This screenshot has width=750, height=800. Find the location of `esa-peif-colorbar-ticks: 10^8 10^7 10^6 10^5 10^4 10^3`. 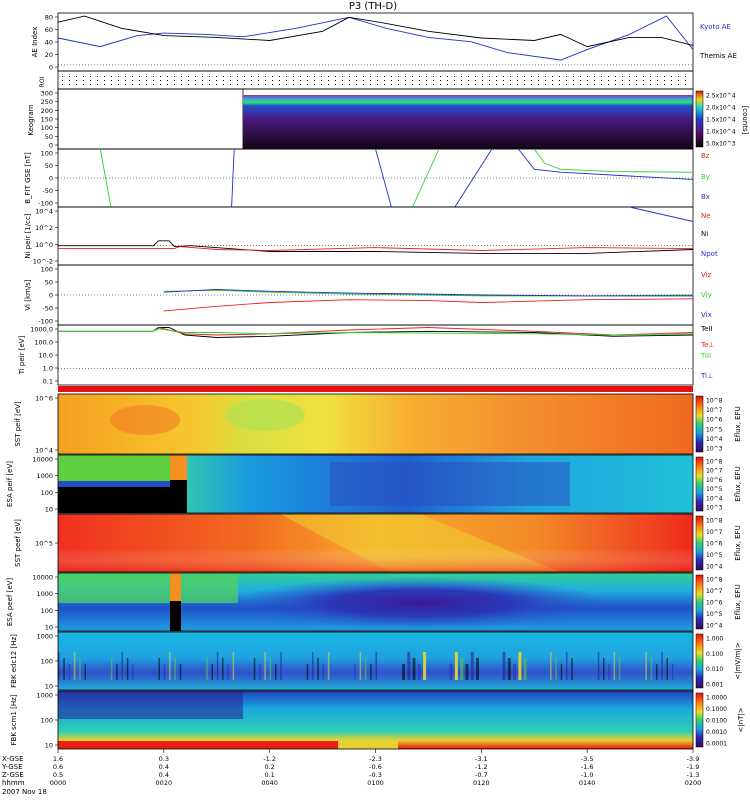

esa-peif-colorbar-ticks: 10^8 10^7 10^6 10^5 10^4 10^3 is located at coordinates (714, 485).